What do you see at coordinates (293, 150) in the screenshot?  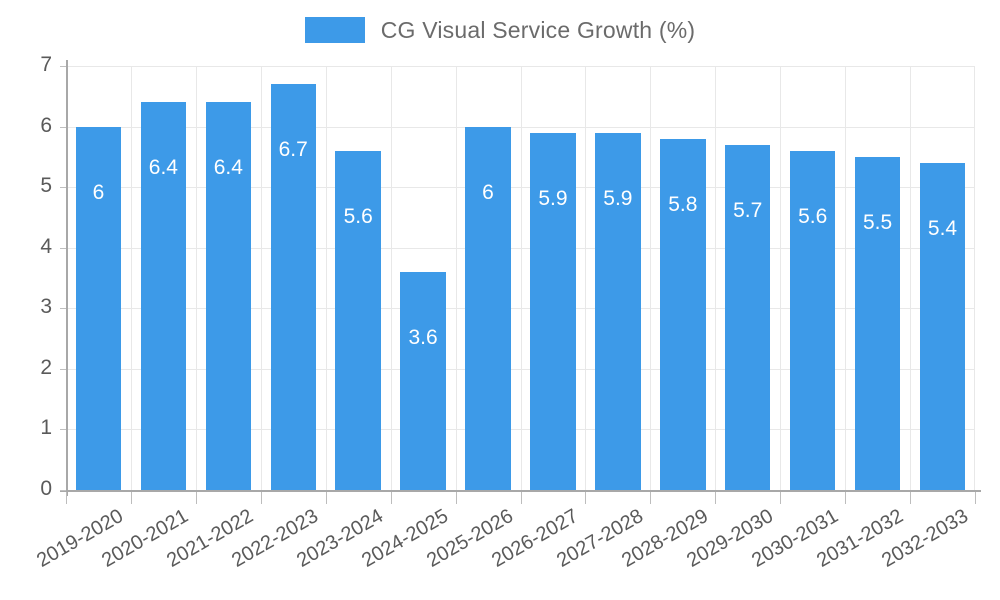 I see `bar-value-label: 6.7` at bounding box center [293, 150].